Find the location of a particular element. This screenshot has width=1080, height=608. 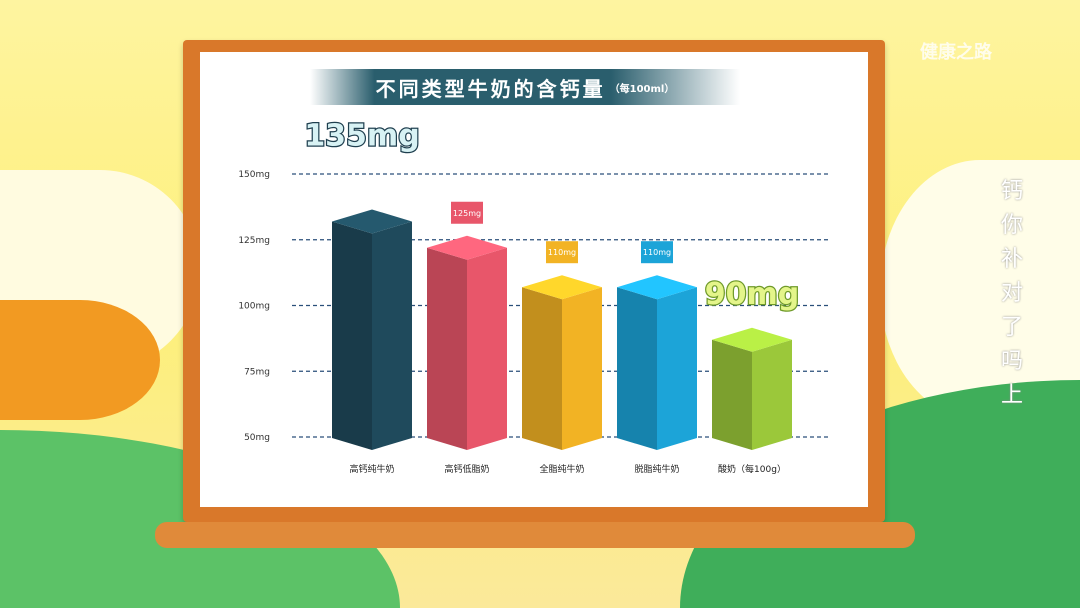

category-label: 高钙纯牛奶 is located at coordinates (371, 469).